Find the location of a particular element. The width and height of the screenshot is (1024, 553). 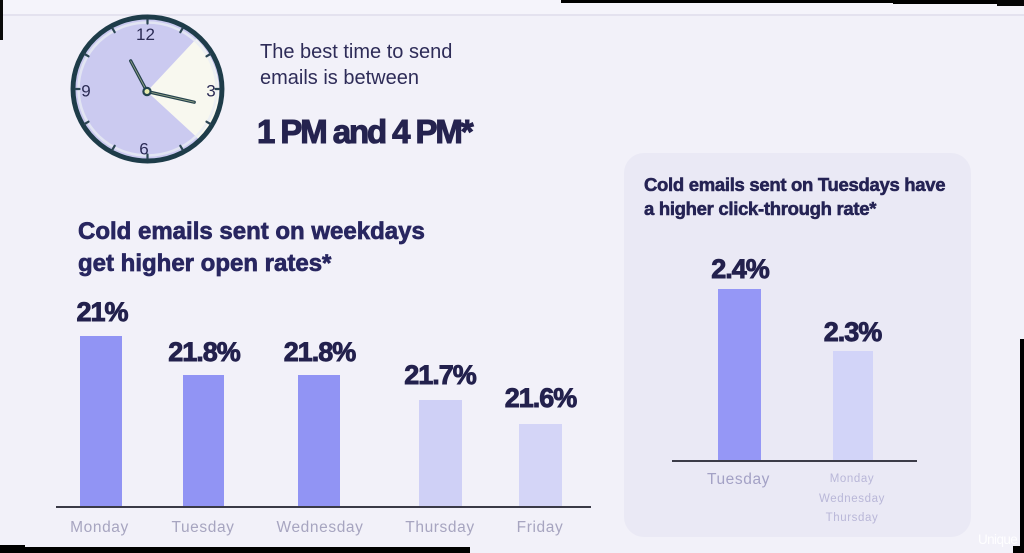

svg-text: 3 is located at coordinates (210, 91).